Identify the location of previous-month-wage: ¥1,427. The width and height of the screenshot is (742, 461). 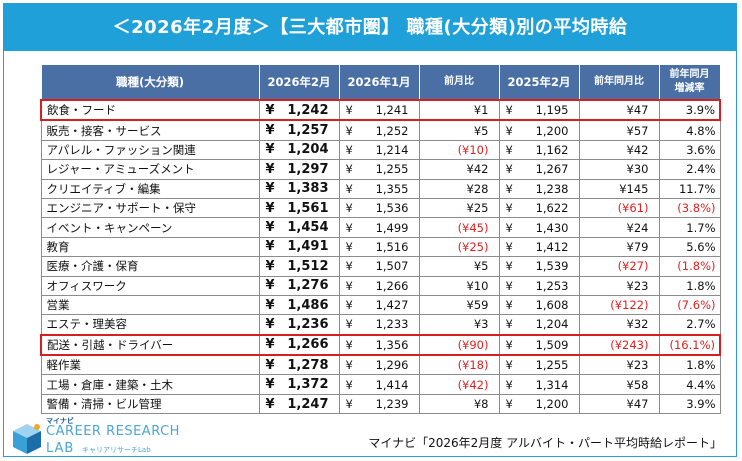
(379, 305).